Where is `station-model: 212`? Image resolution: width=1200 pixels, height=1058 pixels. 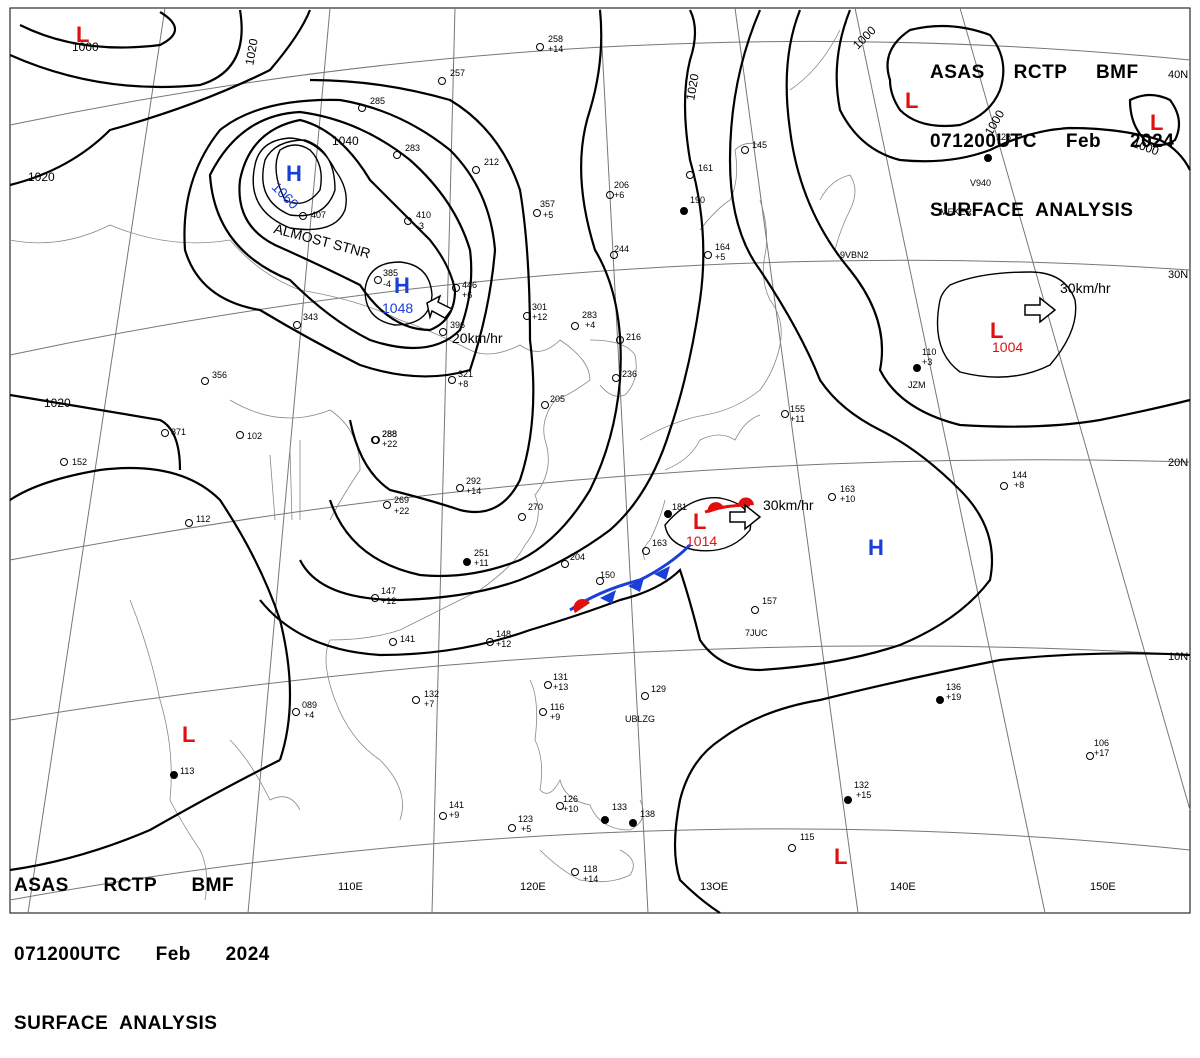 station-model: 212 is located at coordinates (485, 165).